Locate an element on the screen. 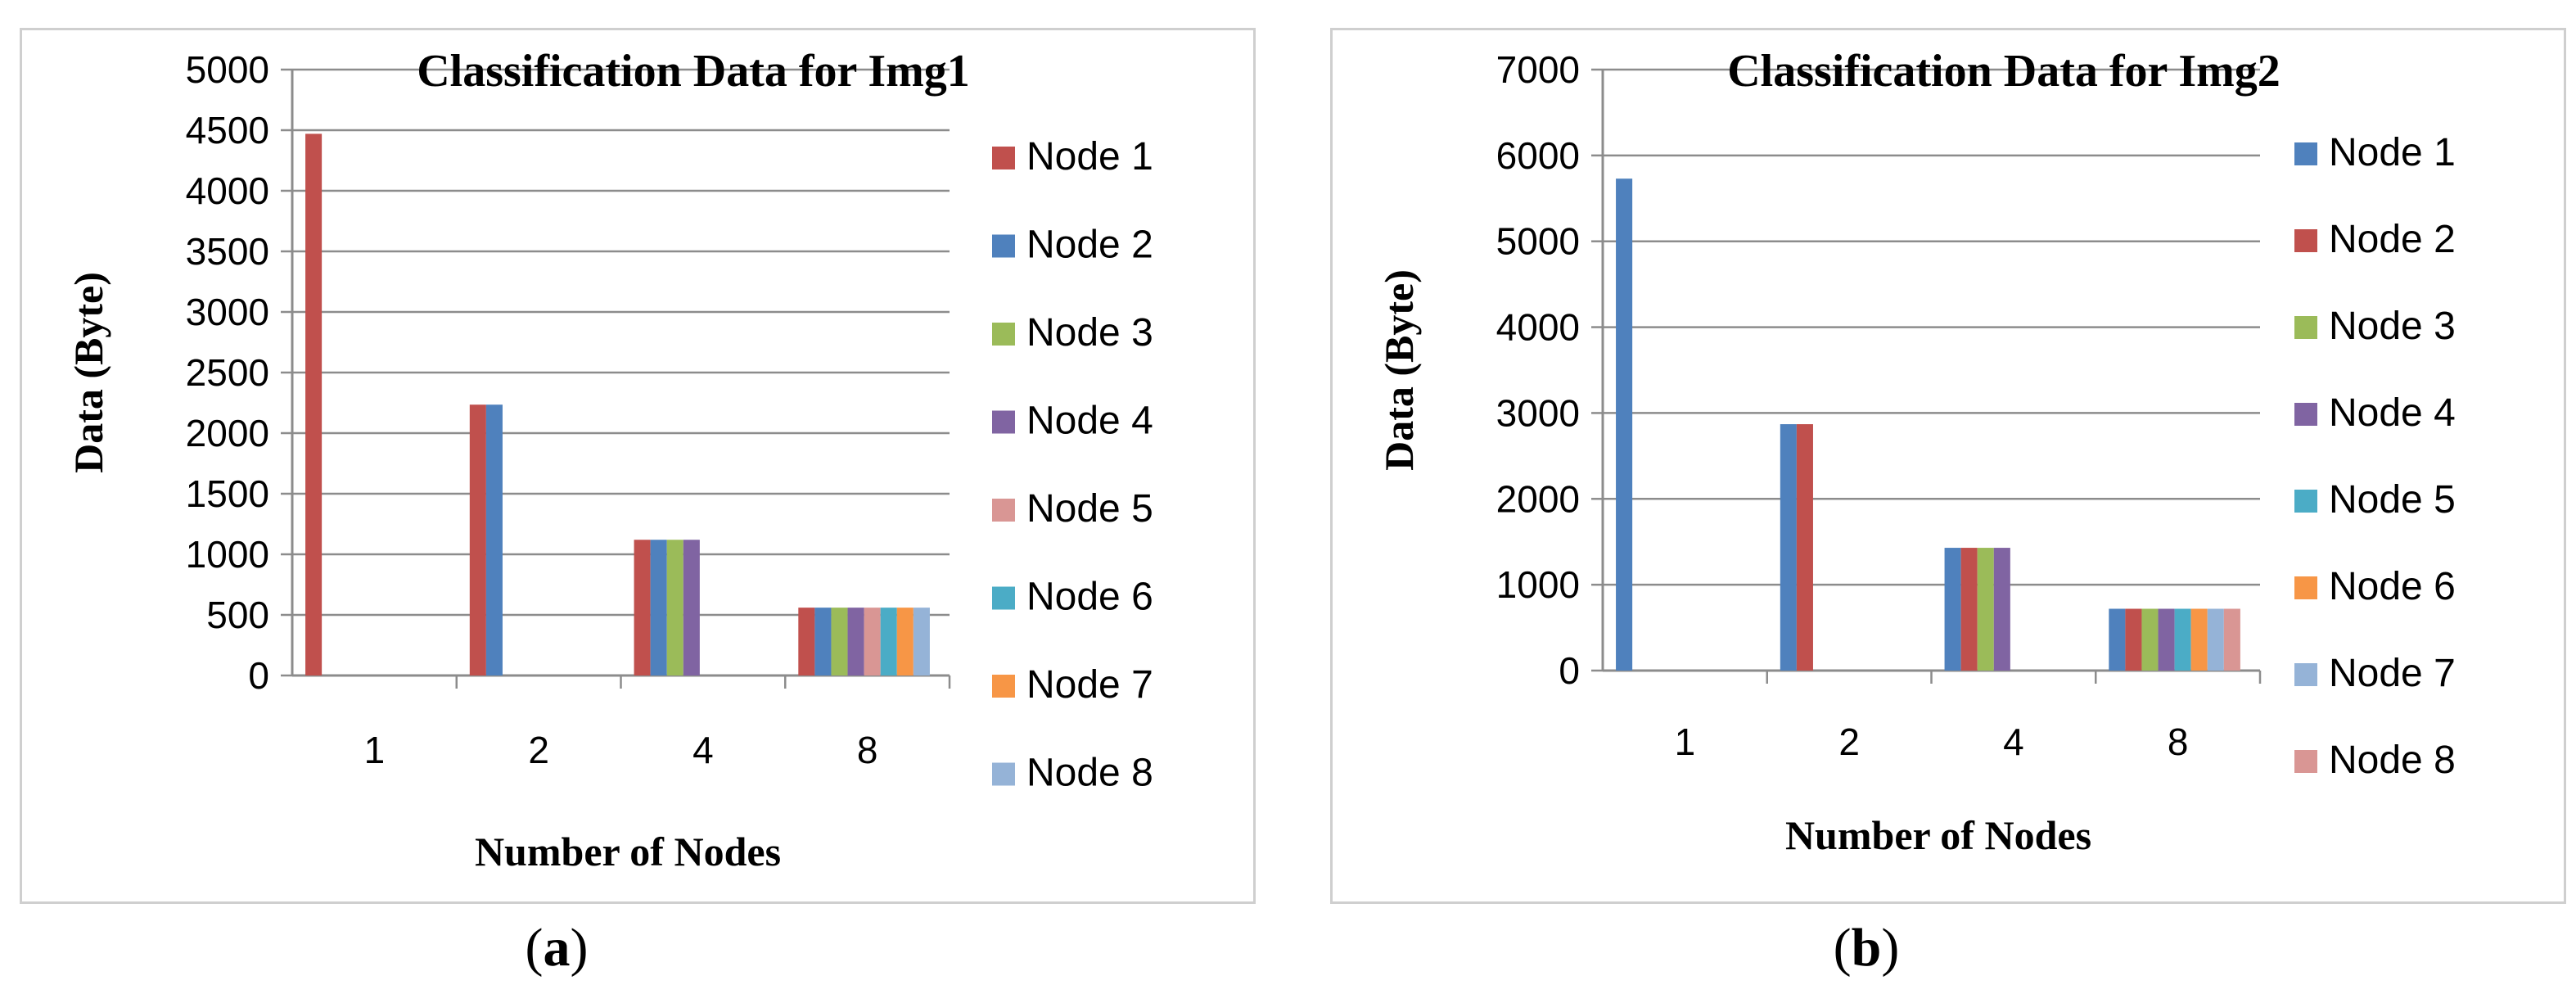 The image size is (2576, 1003). y-tick-label: 4500 is located at coordinates (227, 130).